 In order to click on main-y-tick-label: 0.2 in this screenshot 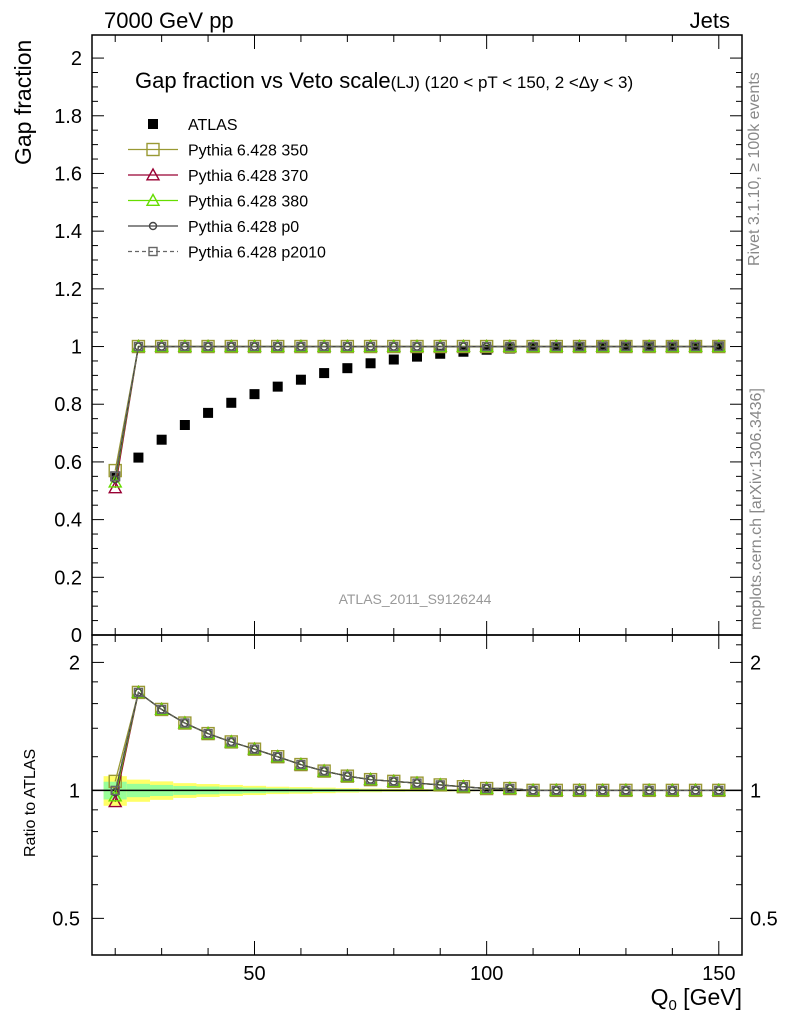, I will do `click(68, 578)`.